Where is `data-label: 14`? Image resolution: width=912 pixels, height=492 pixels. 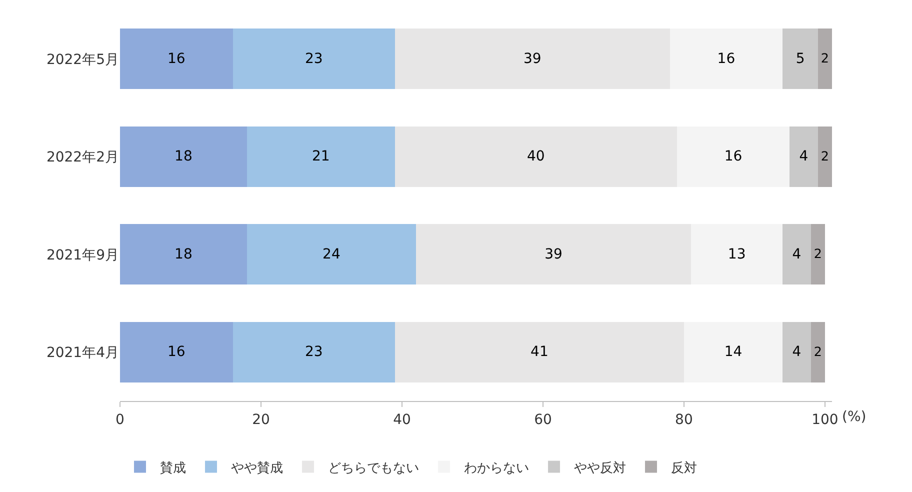
data-label: 14 is located at coordinates (733, 352).